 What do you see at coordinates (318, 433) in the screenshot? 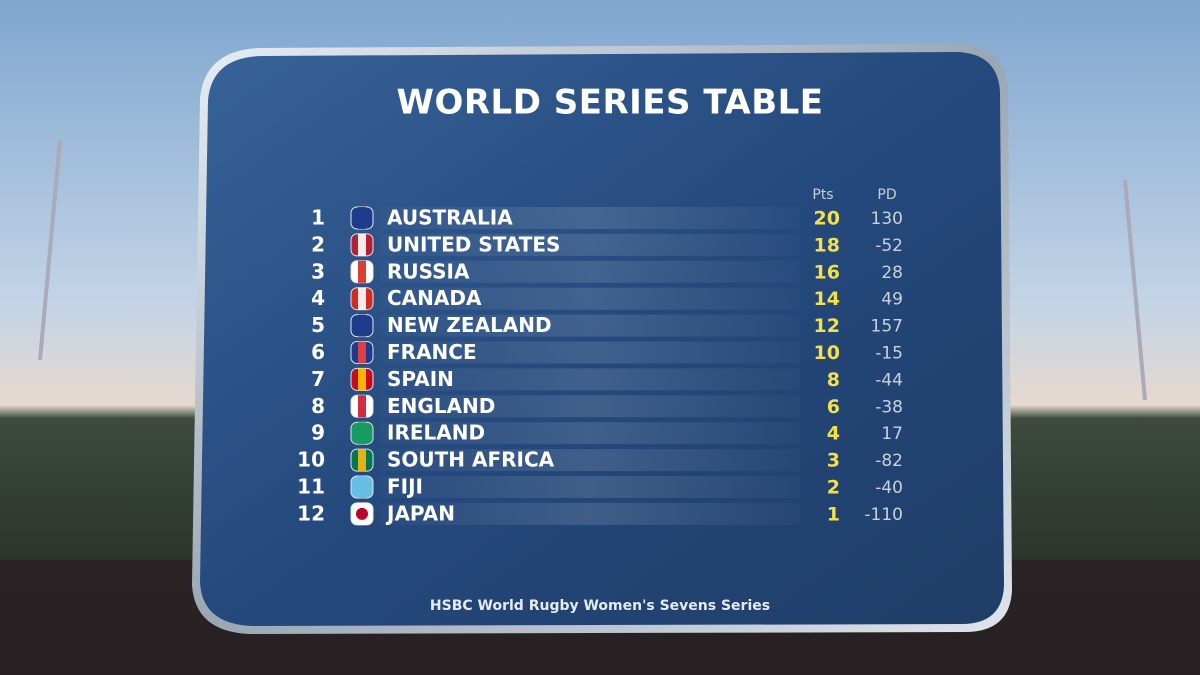
I see `rank: 9` at bounding box center [318, 433].